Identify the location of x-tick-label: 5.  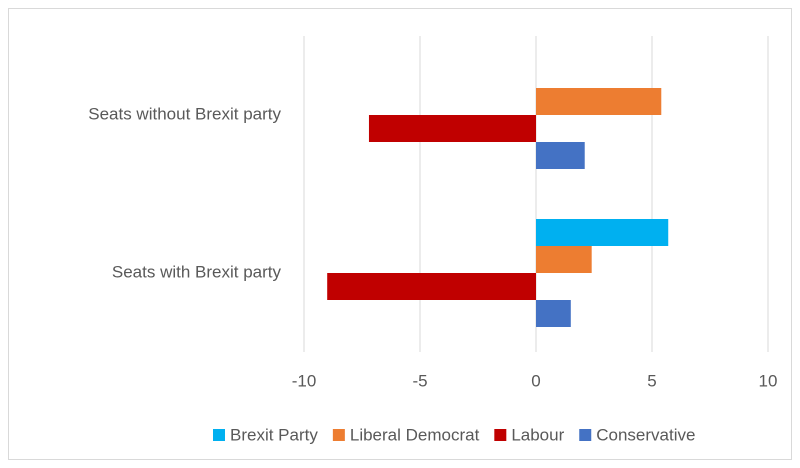
(651, 380).